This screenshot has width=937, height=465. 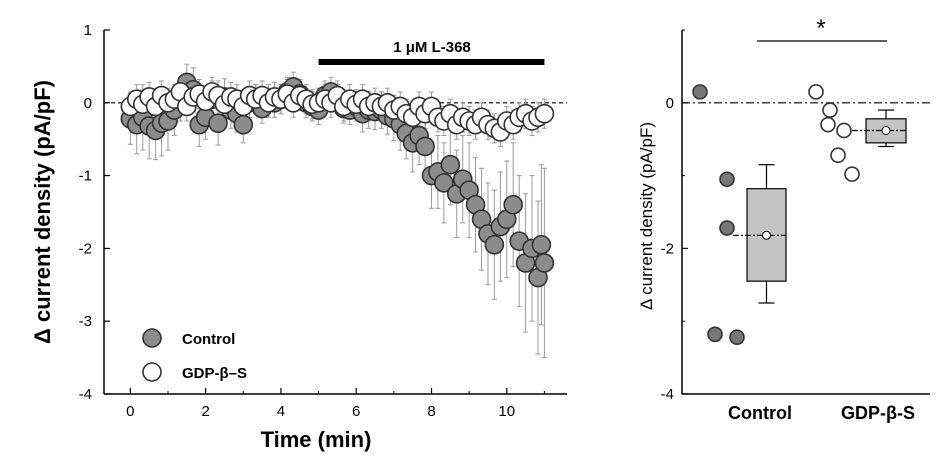 I want to click on gdp-point, so click(x=544, y=113).